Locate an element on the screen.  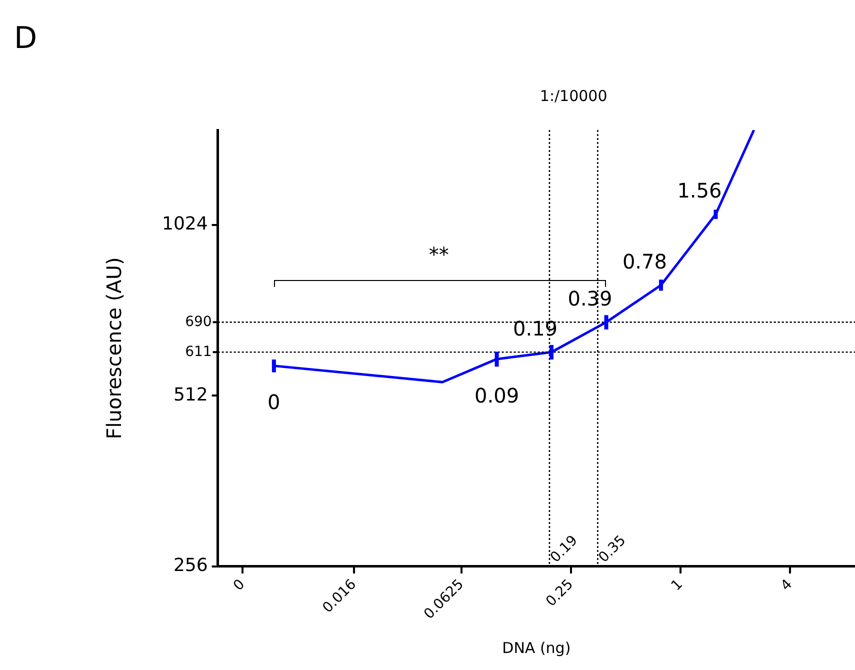
x-axis-title: DNA (ng) is located at coordinates (536, 647).